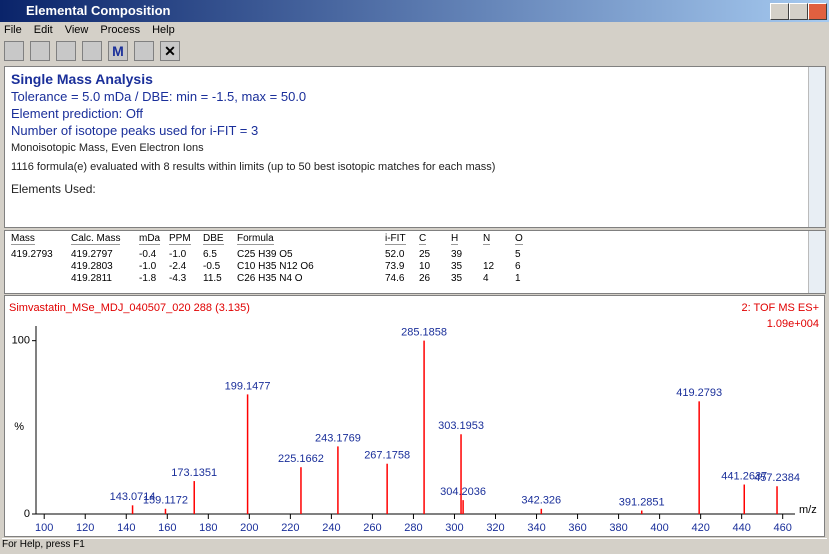  Describe the element at coordinates (395, 254) in the screenshot. I see `table-cell: 52.0` at that location.